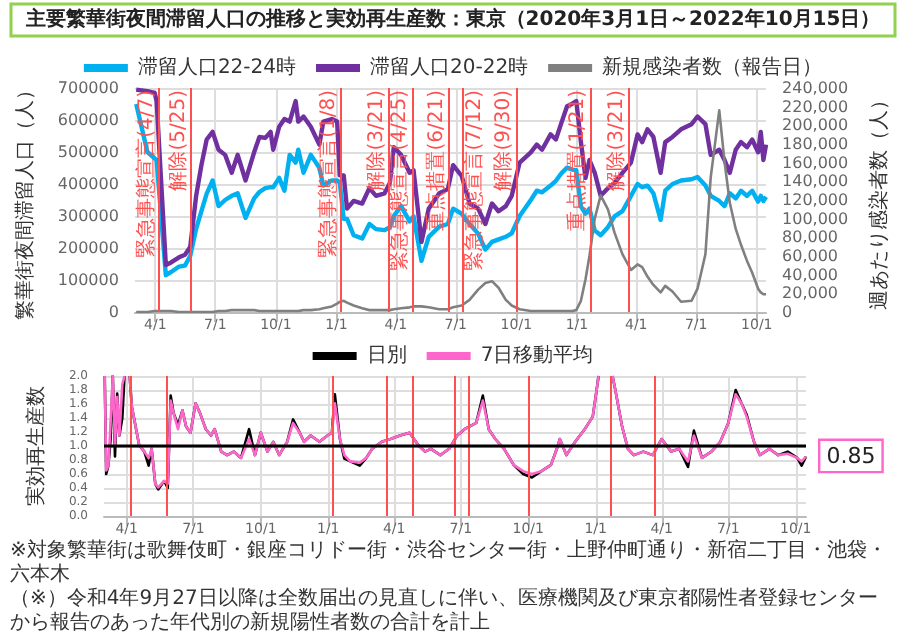  Describe the element at coordinates (787, 312) in the screenshot. I see `y2-tick-label: 0` at that location.